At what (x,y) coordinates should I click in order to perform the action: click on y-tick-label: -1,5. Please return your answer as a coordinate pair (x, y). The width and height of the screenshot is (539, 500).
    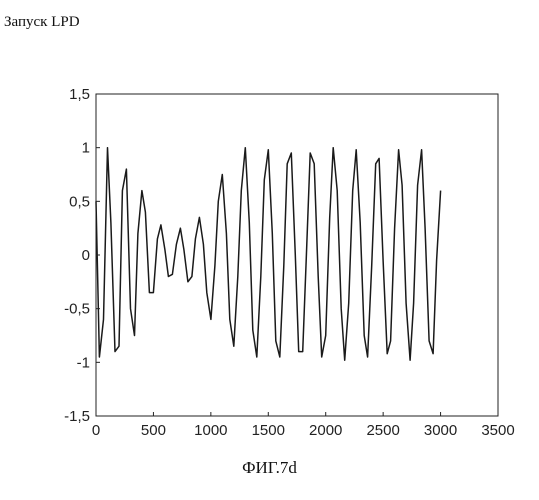
    Looking at the image, I should click on (77, 416).